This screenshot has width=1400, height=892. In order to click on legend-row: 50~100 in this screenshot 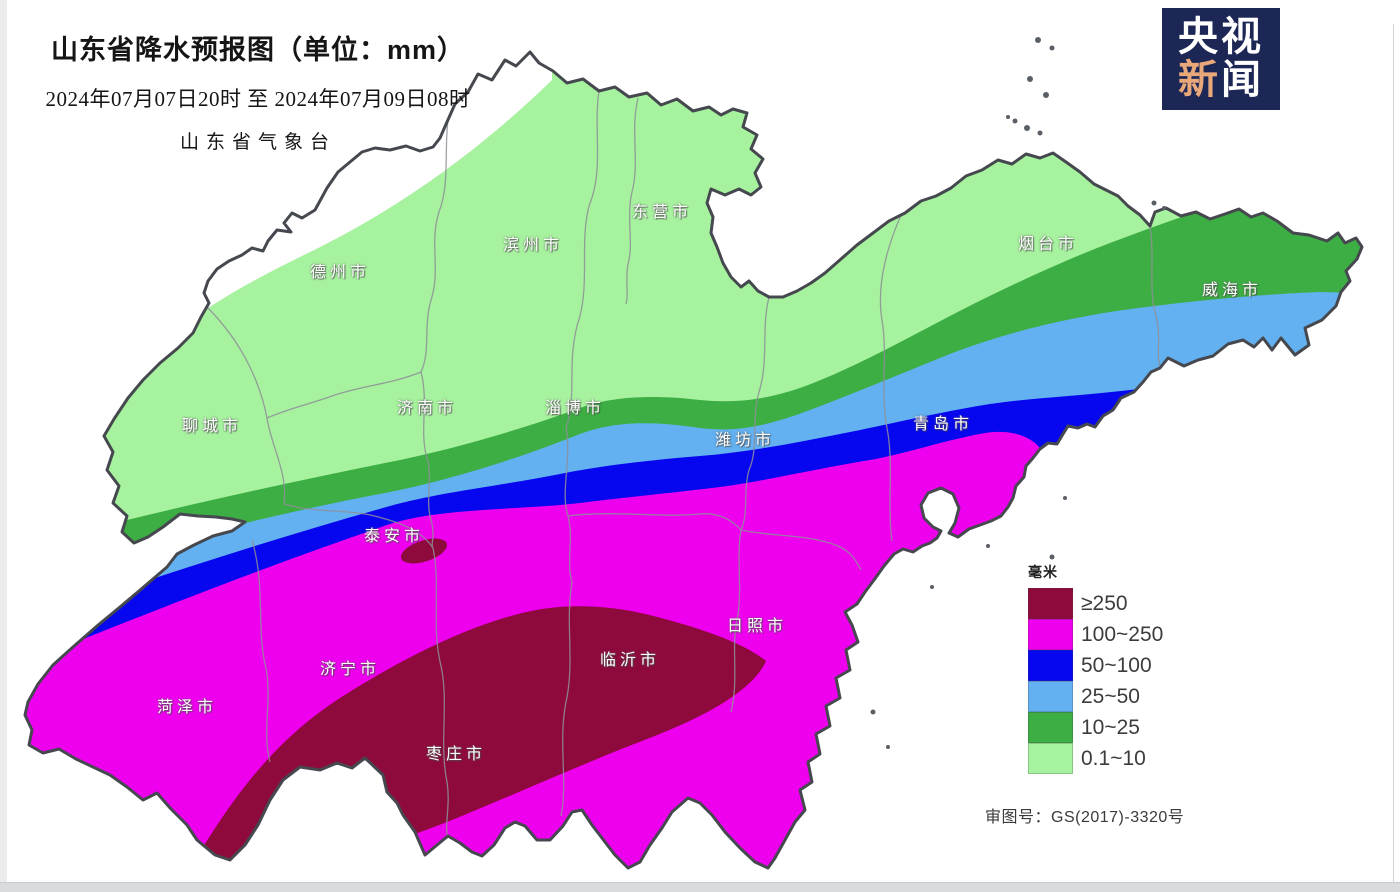, I will do `click(1095, 665)`.